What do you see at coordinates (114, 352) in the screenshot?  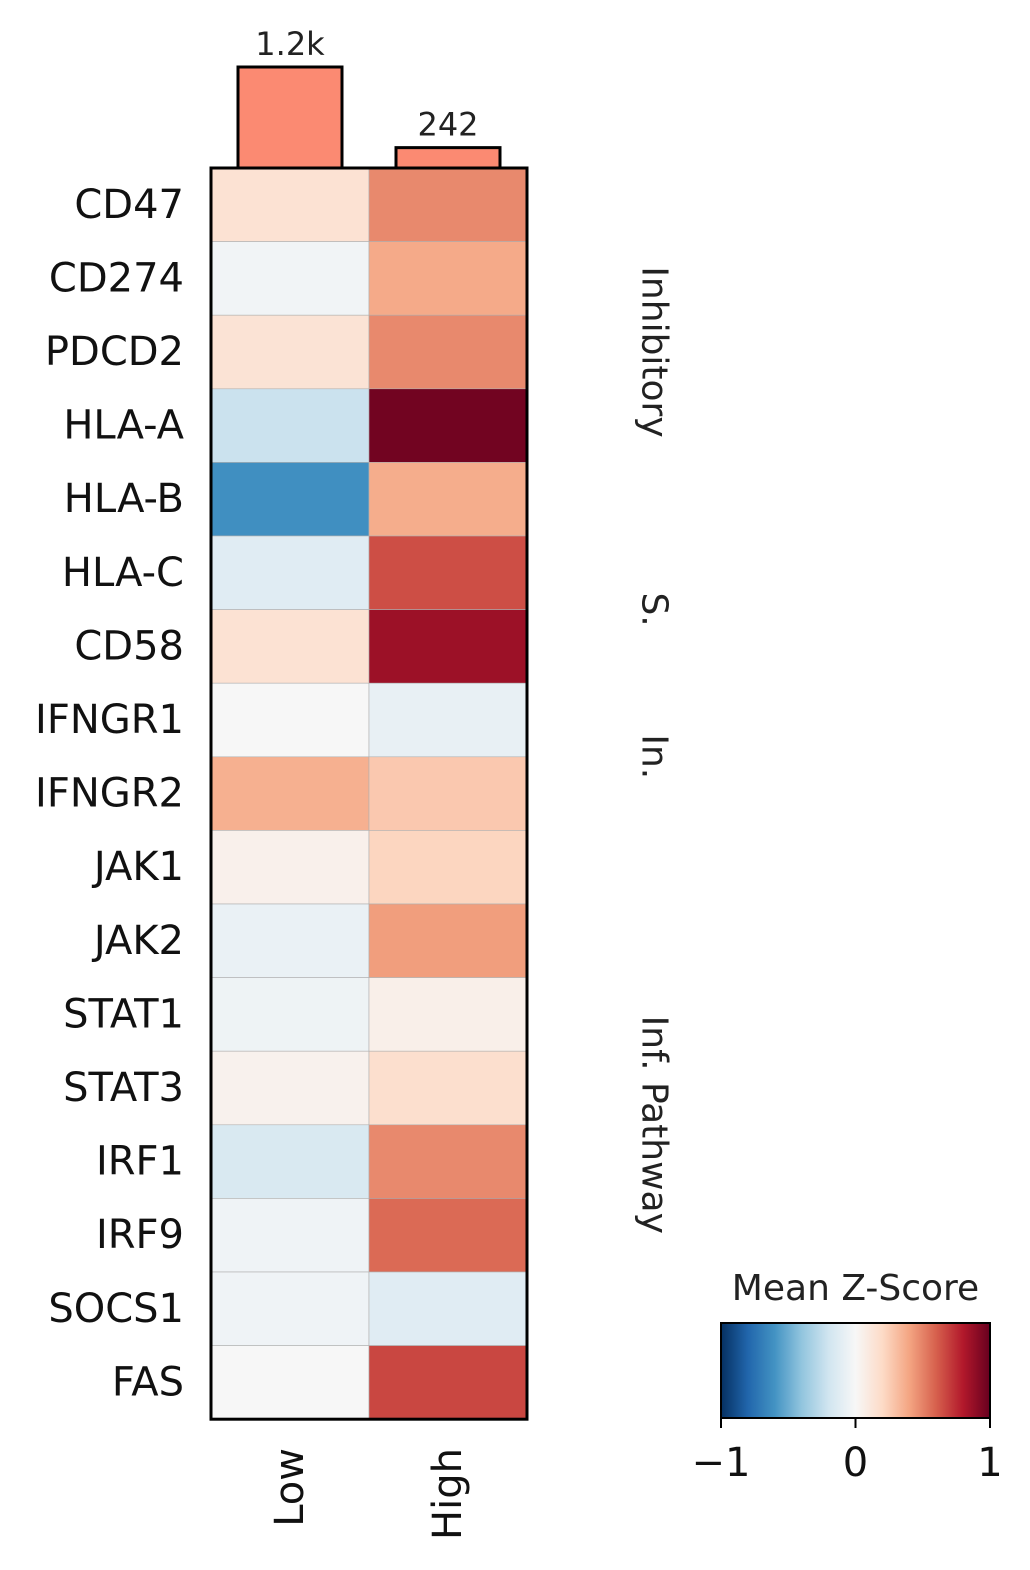 I see `row-label-pdcd2: PDCD2` at bounding box center [114, 352].